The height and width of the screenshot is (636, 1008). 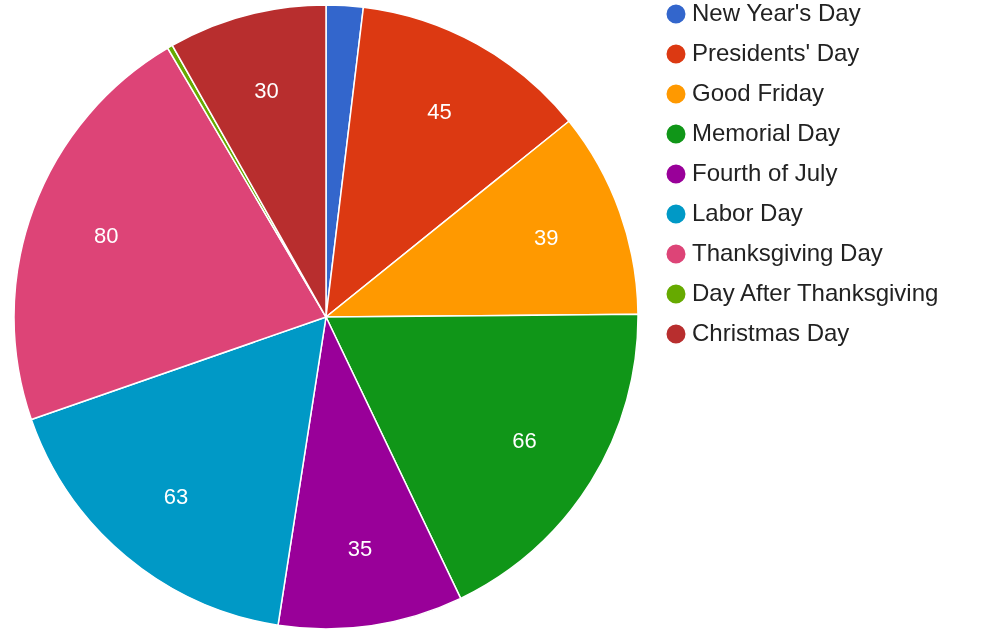 I want to click on legend-label: Labor Day, so click(x=747, y=212).